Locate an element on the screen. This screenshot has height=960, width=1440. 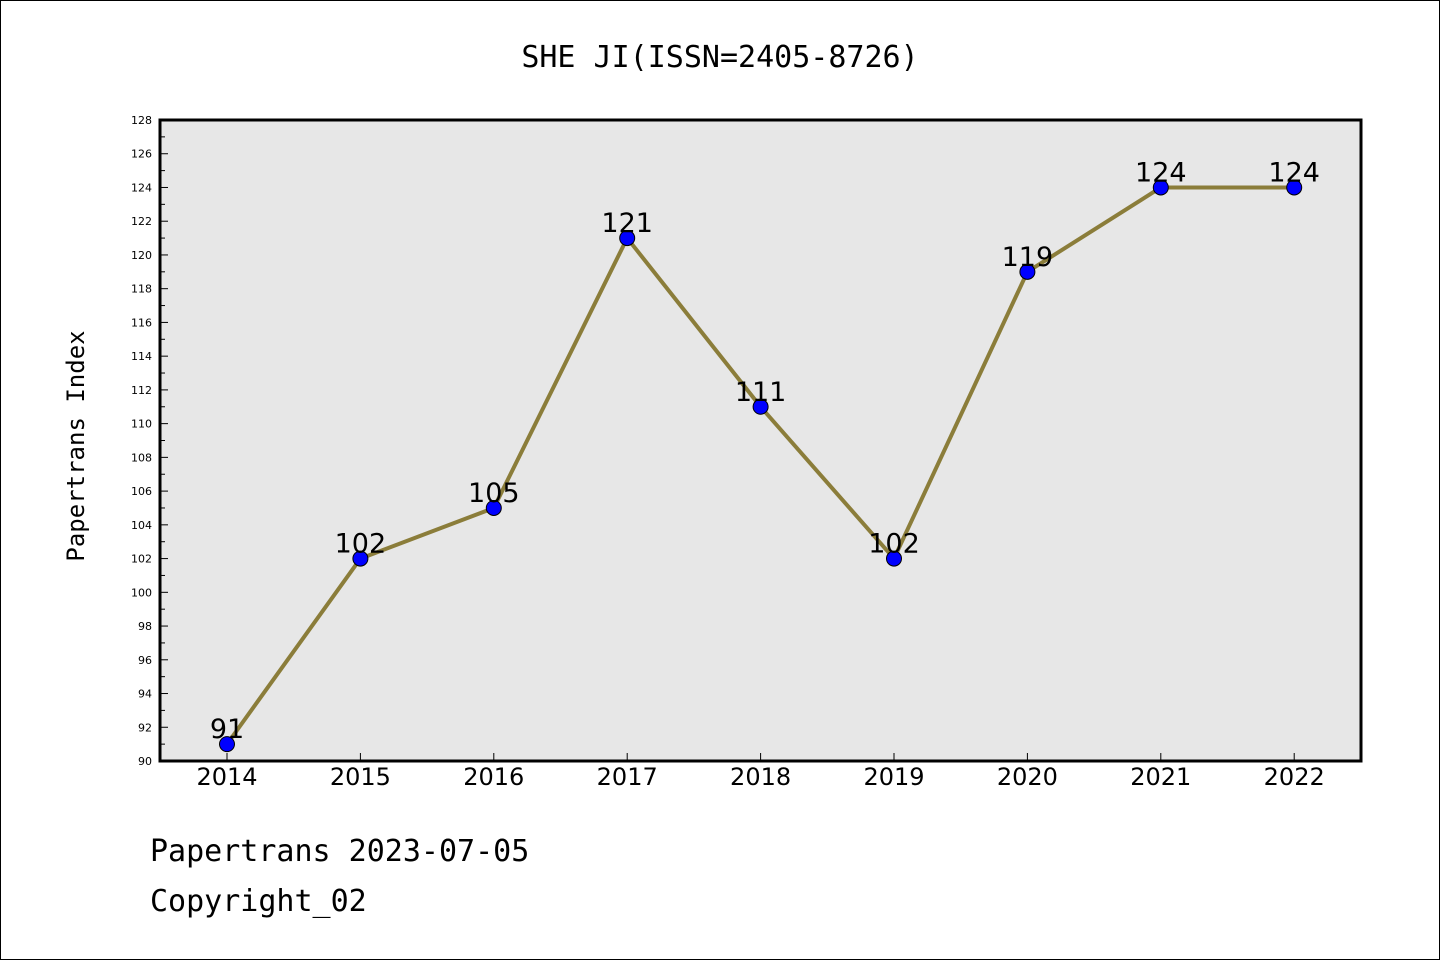
data-label: 91 is located at coordinates (227, 729).